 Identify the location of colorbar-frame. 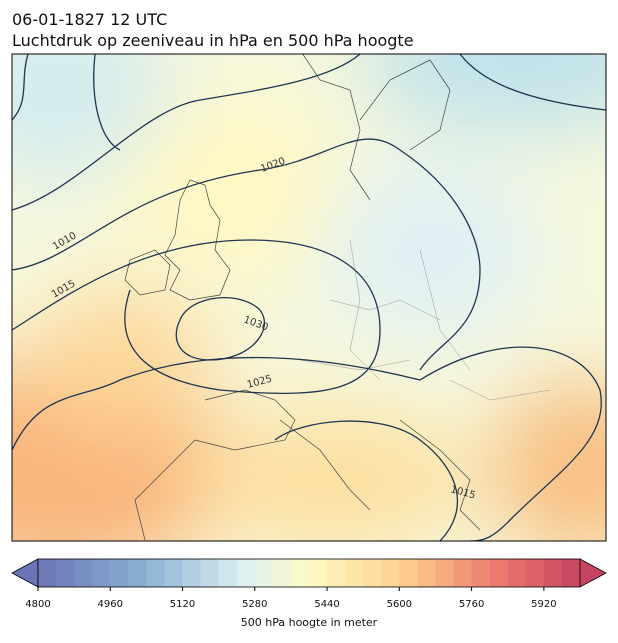
(309, 573).